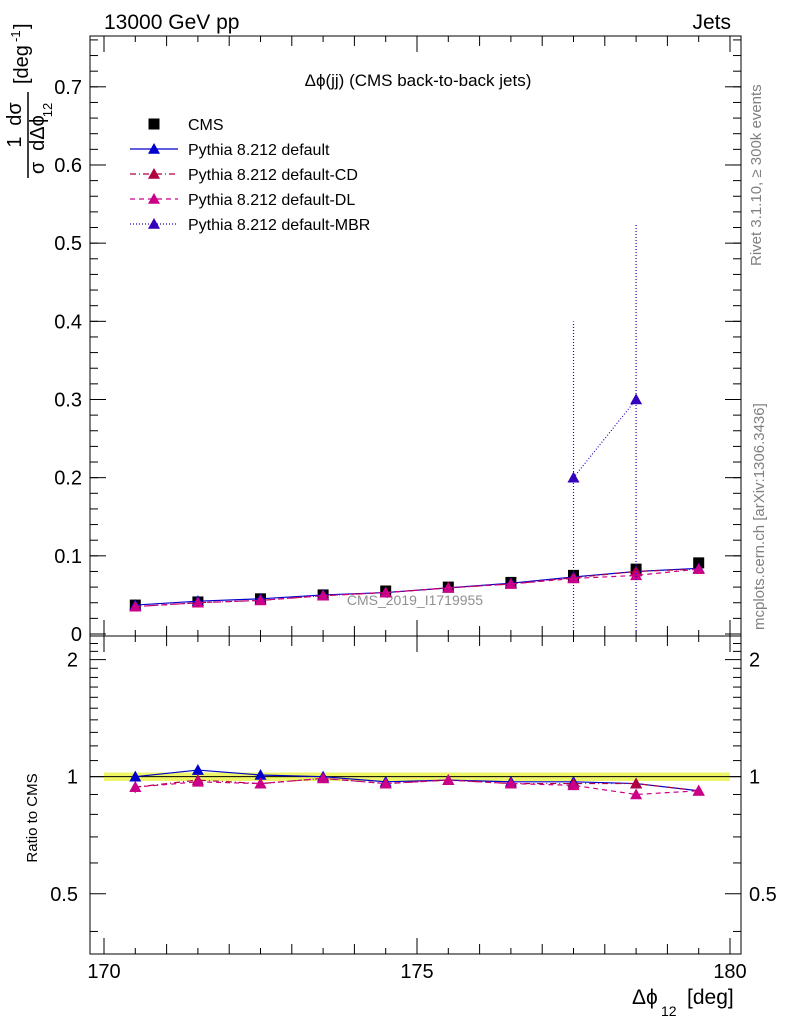 The image size is (786, 1024). Describe the element at coordinates (72, 778) in the screenshot. I see `ratio-ytick-label: 1` at that location.